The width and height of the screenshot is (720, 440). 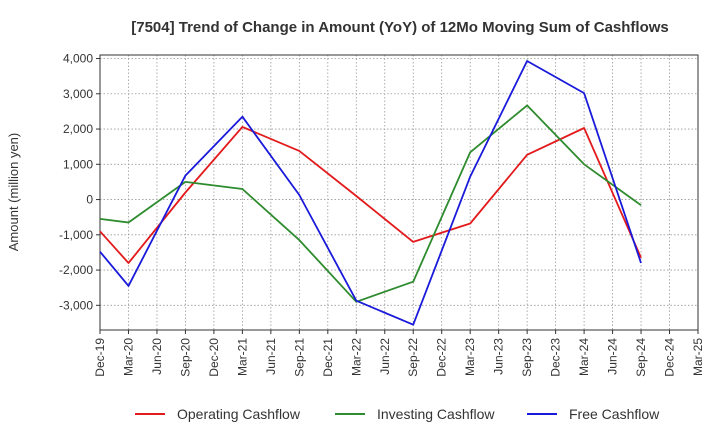 What do you see at coordinates (78, 129) in the screenshot?
I see `y-tick-label: 2,000` at bounding box center [78, 129].